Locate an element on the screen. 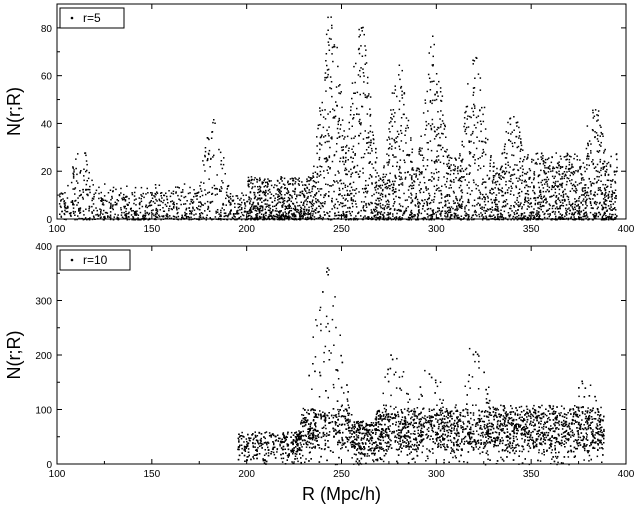 Image resolution: width=637 pixels, height=507 pixels. y-tick-label: 20 is located at coordinates (47, 172).